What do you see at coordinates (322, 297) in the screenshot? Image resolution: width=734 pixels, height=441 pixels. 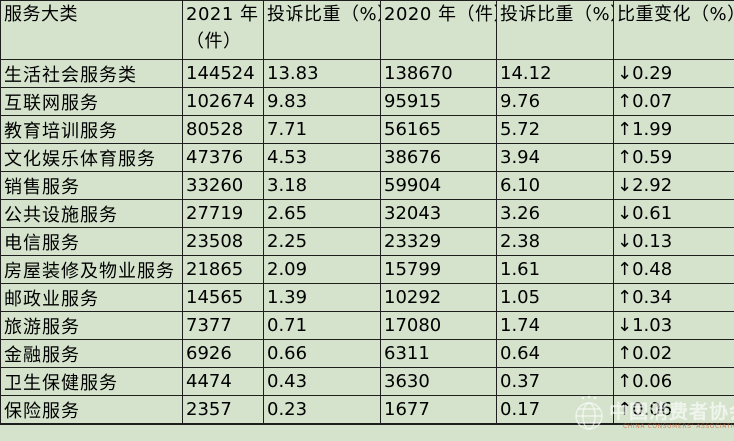 I see `cell-2021-share: 1.39` at bounding box center [322, 297].